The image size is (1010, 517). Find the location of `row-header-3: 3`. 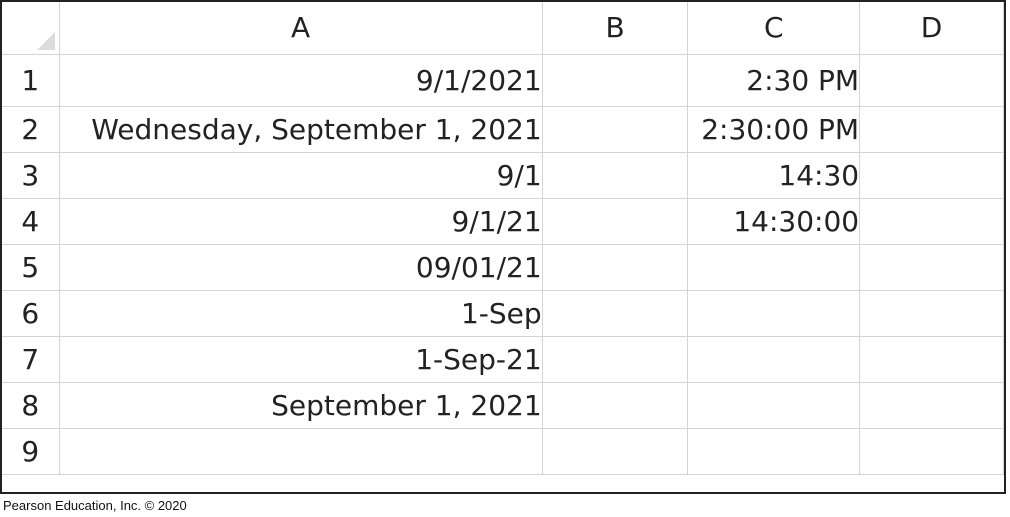

row-header-3: 3 is located at coordinates (31, 175).